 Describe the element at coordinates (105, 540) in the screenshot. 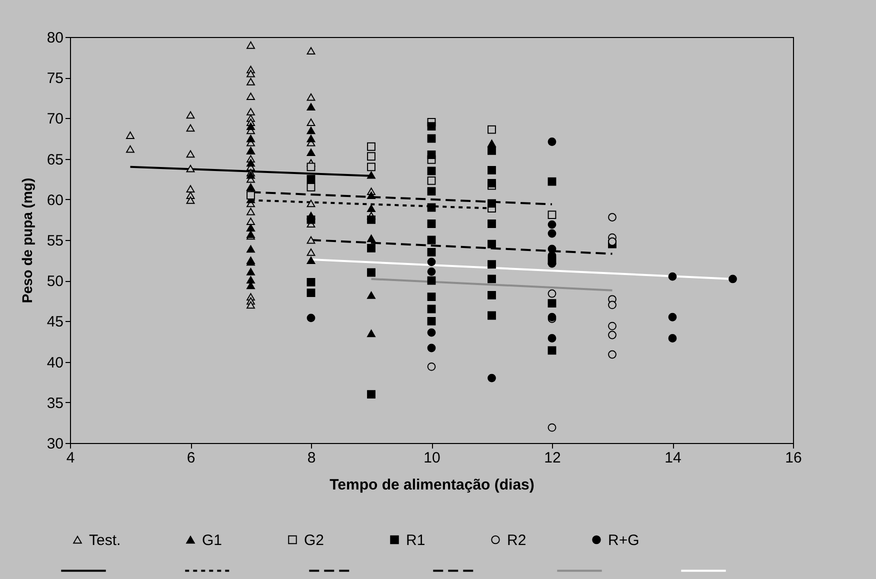

I see `legend-label: Test.` at that location.